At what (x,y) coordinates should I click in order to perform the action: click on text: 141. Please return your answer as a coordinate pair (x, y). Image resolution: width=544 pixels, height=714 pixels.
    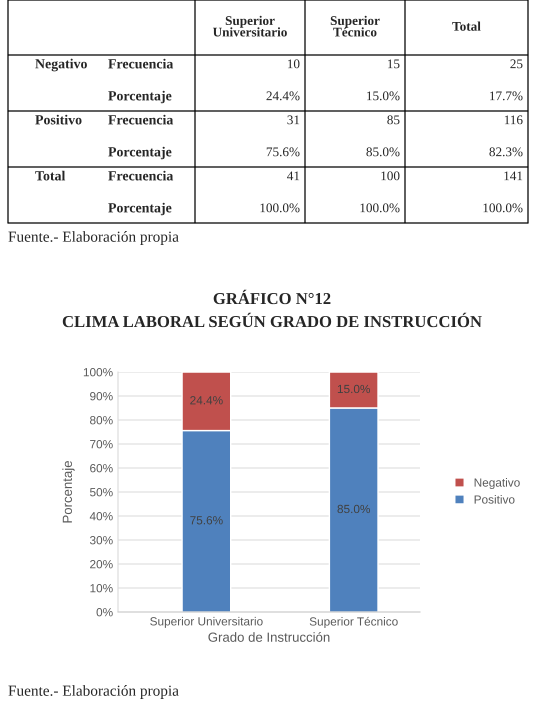
    Looking at the image, I should click on (513, 175).